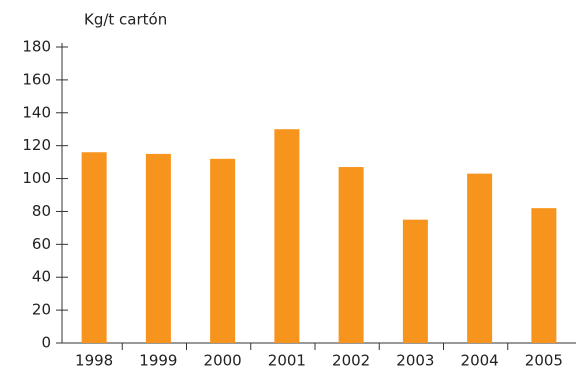  Describe the element at coordinates (41, 277) in the screenshot. I see `y-tick-label: 40` at that location.